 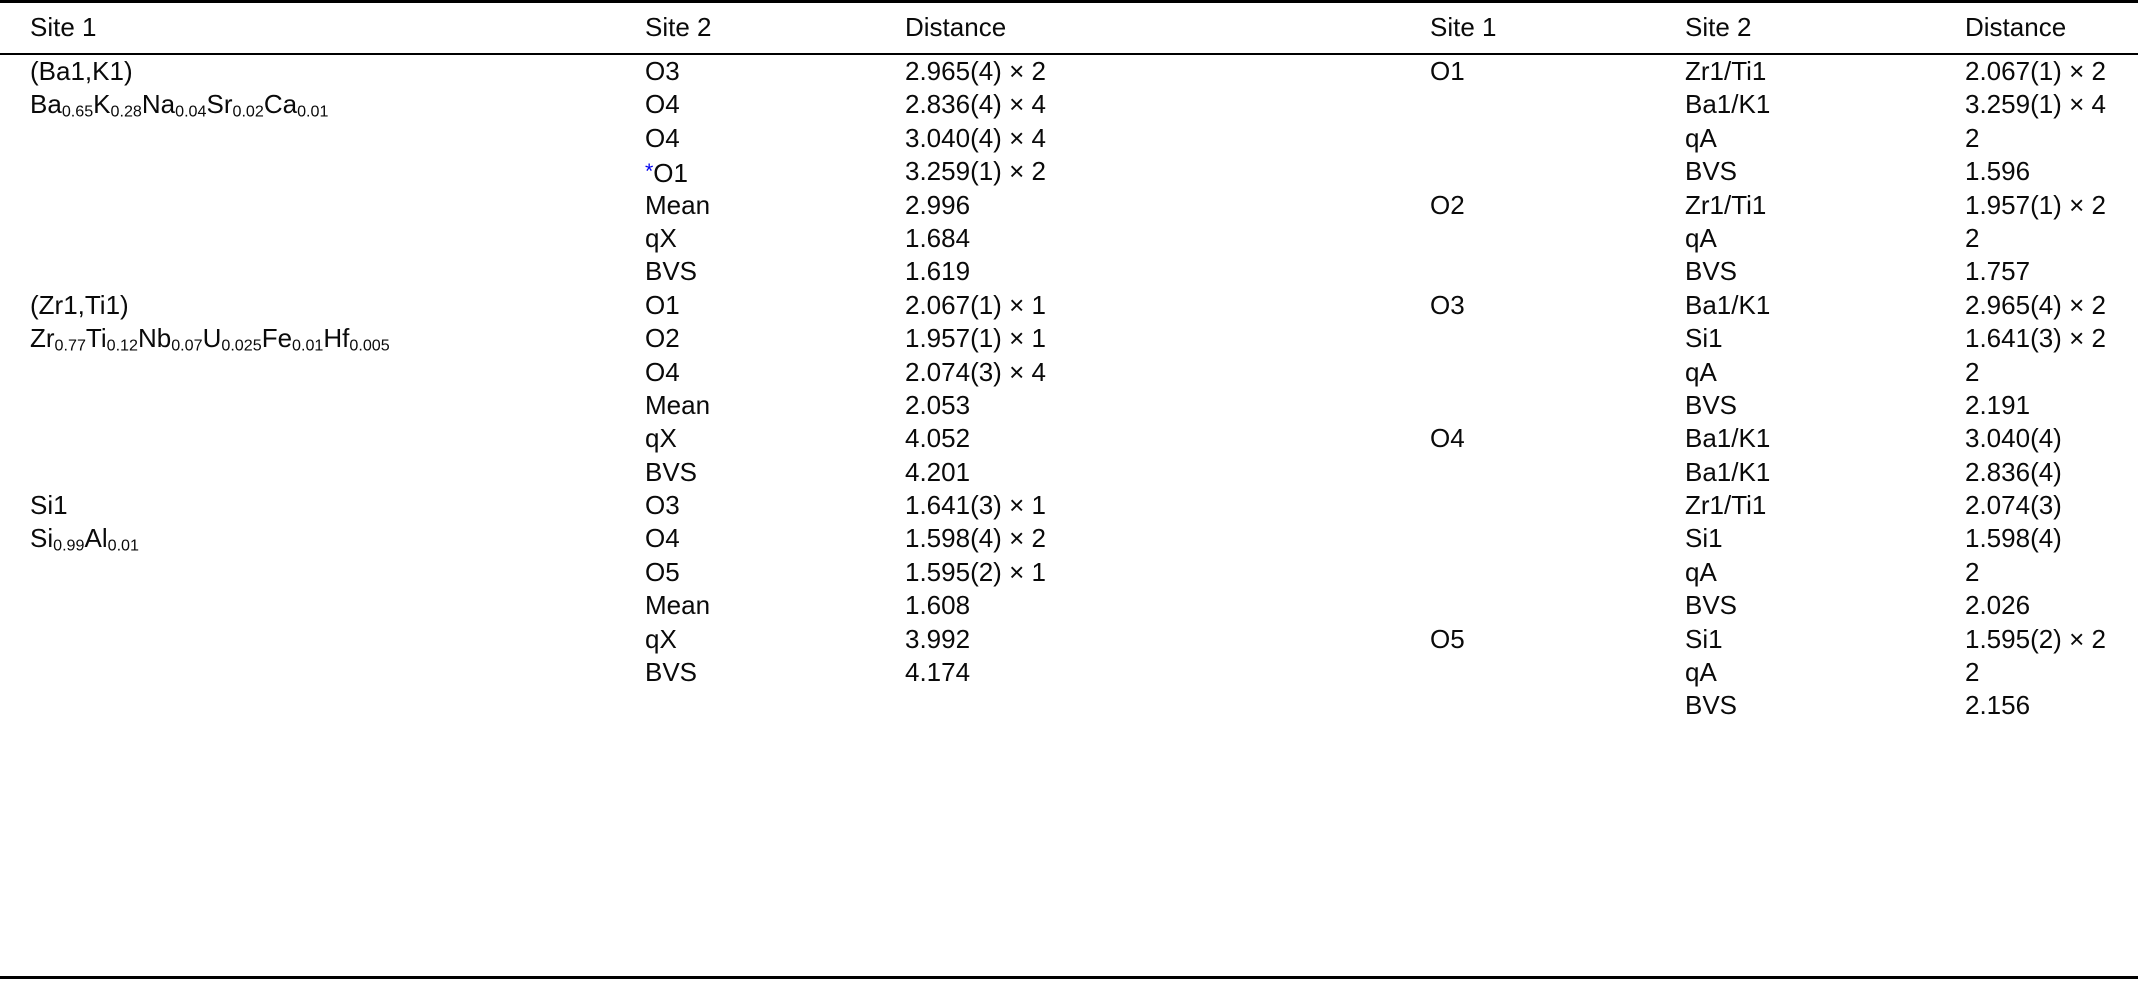 I want to click on column-header-distance-right: Distance, so click(x=2016, y=27).